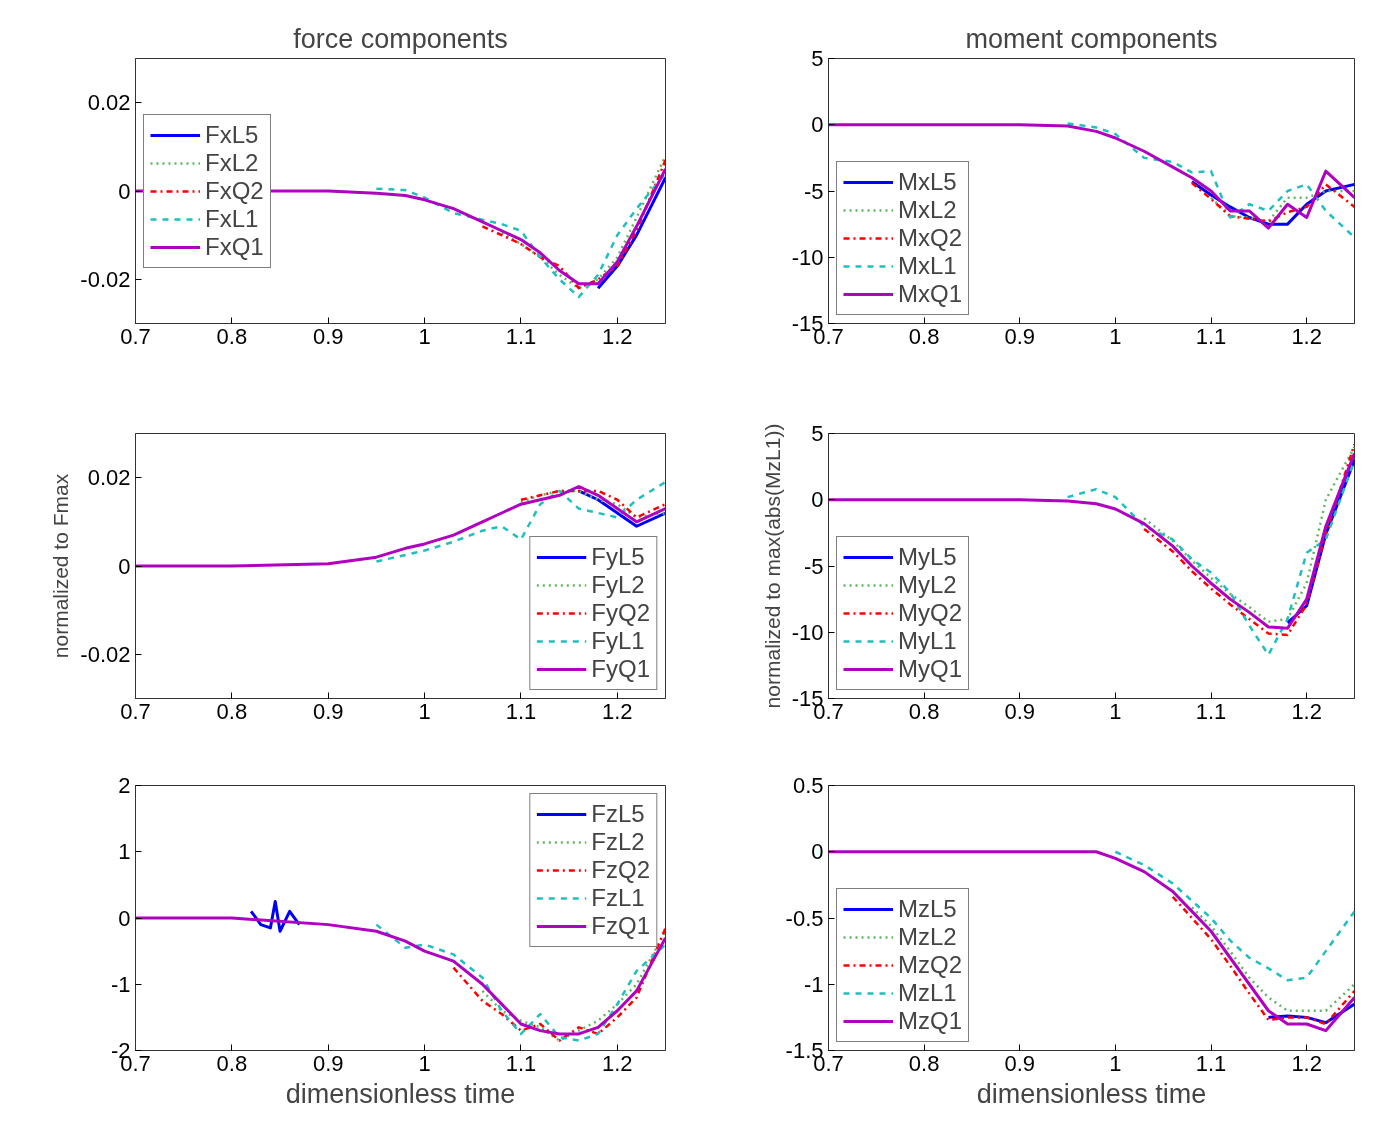 Image resolution: width=1388 pixels, height=1131 pixels. I want to click on legend-label: FzL2, so click(618, 842).